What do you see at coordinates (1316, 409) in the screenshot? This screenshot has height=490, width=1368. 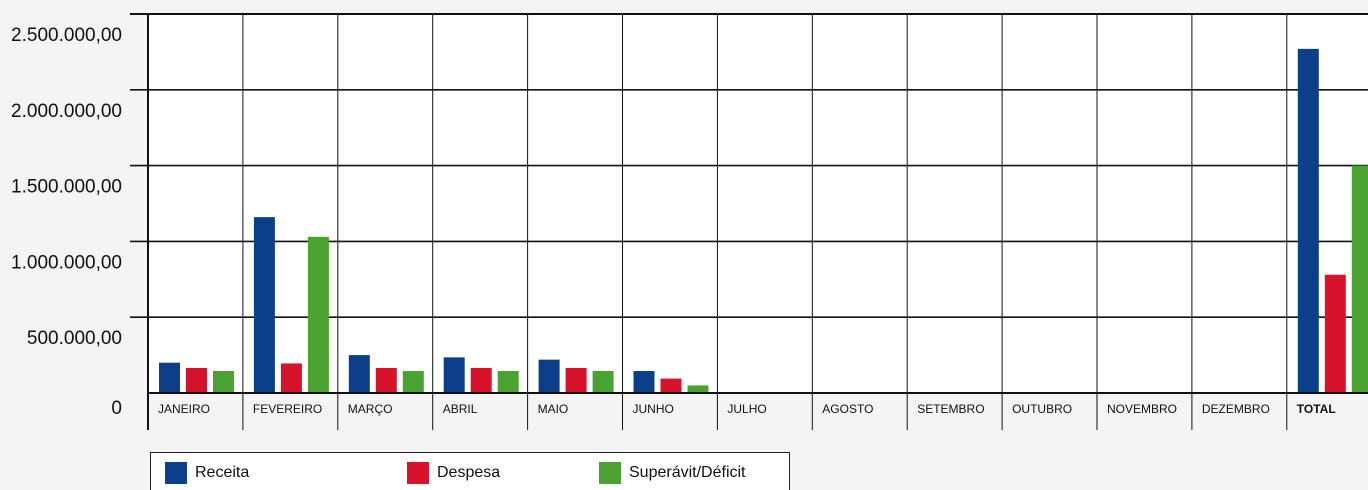 I see `x-tick-label-total: TOTAL` at bounding box center [1316, 409].